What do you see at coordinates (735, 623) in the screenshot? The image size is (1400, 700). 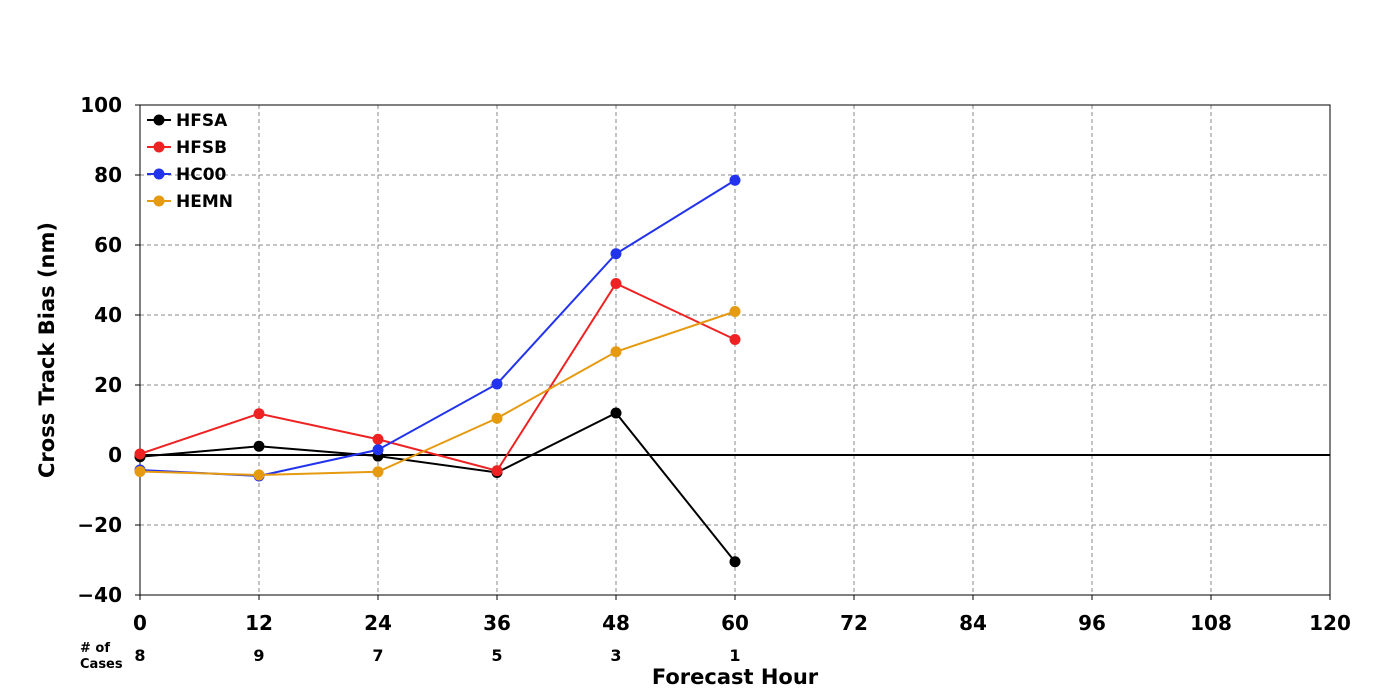 I see `x-tick-label: 60` at bounding box center [735, 623].